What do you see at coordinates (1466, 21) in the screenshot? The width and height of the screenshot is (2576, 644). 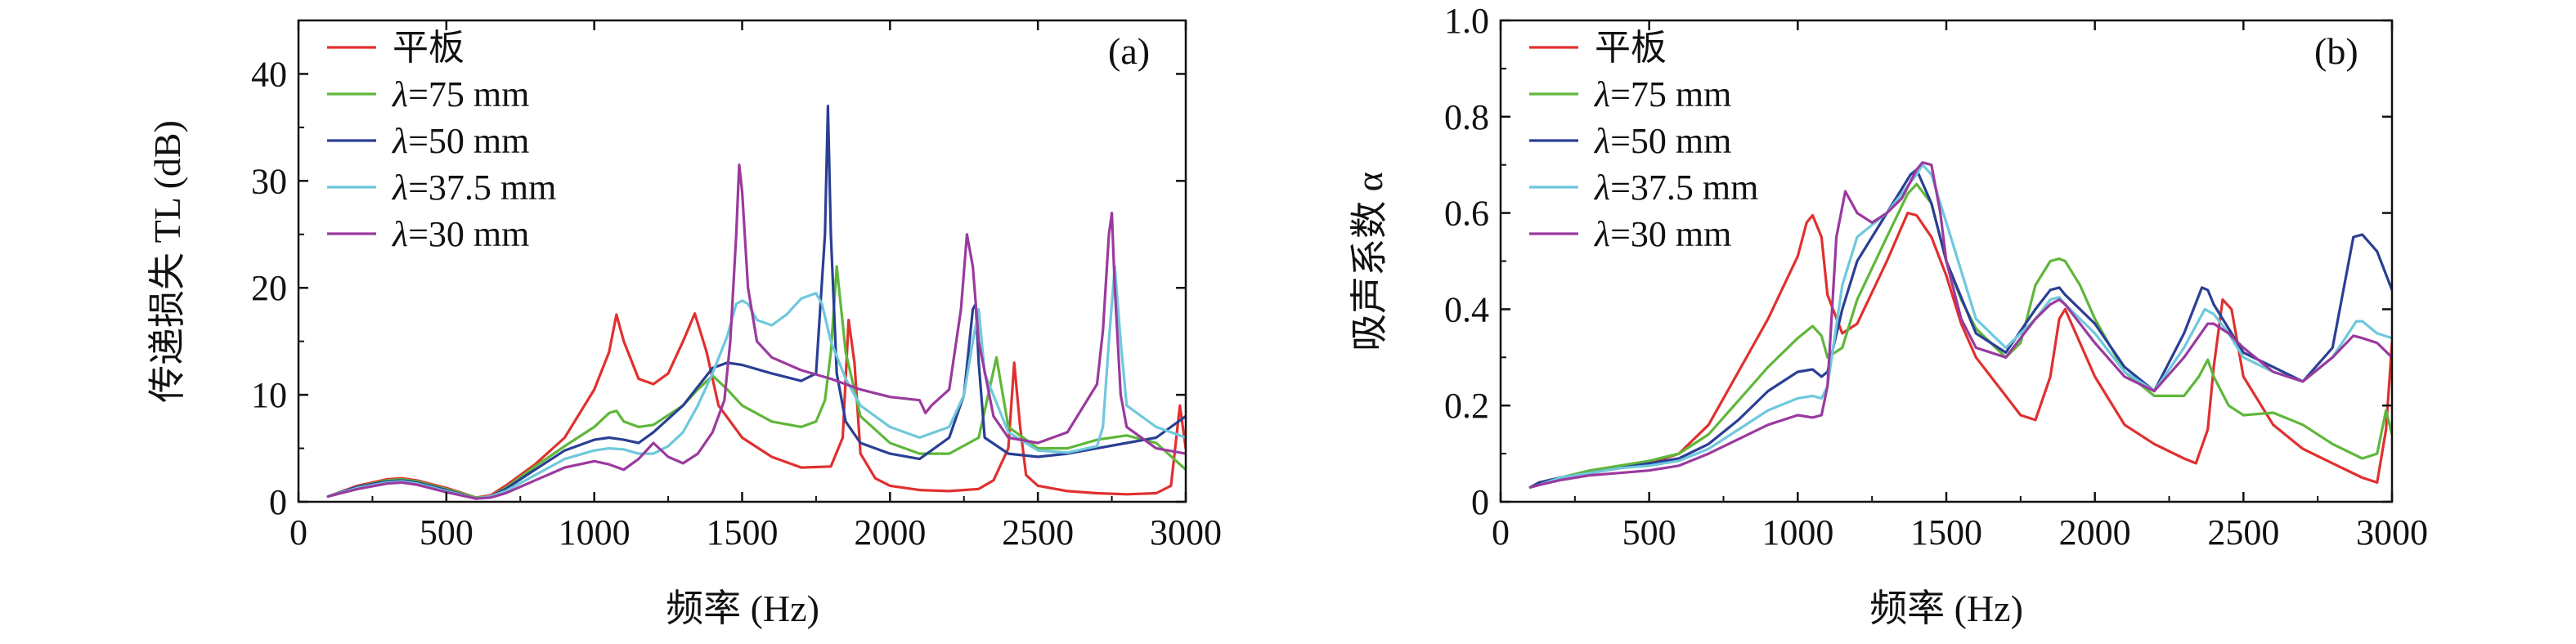 I see `y-tick-label: 1.0` at bounding box center [1466, 21].